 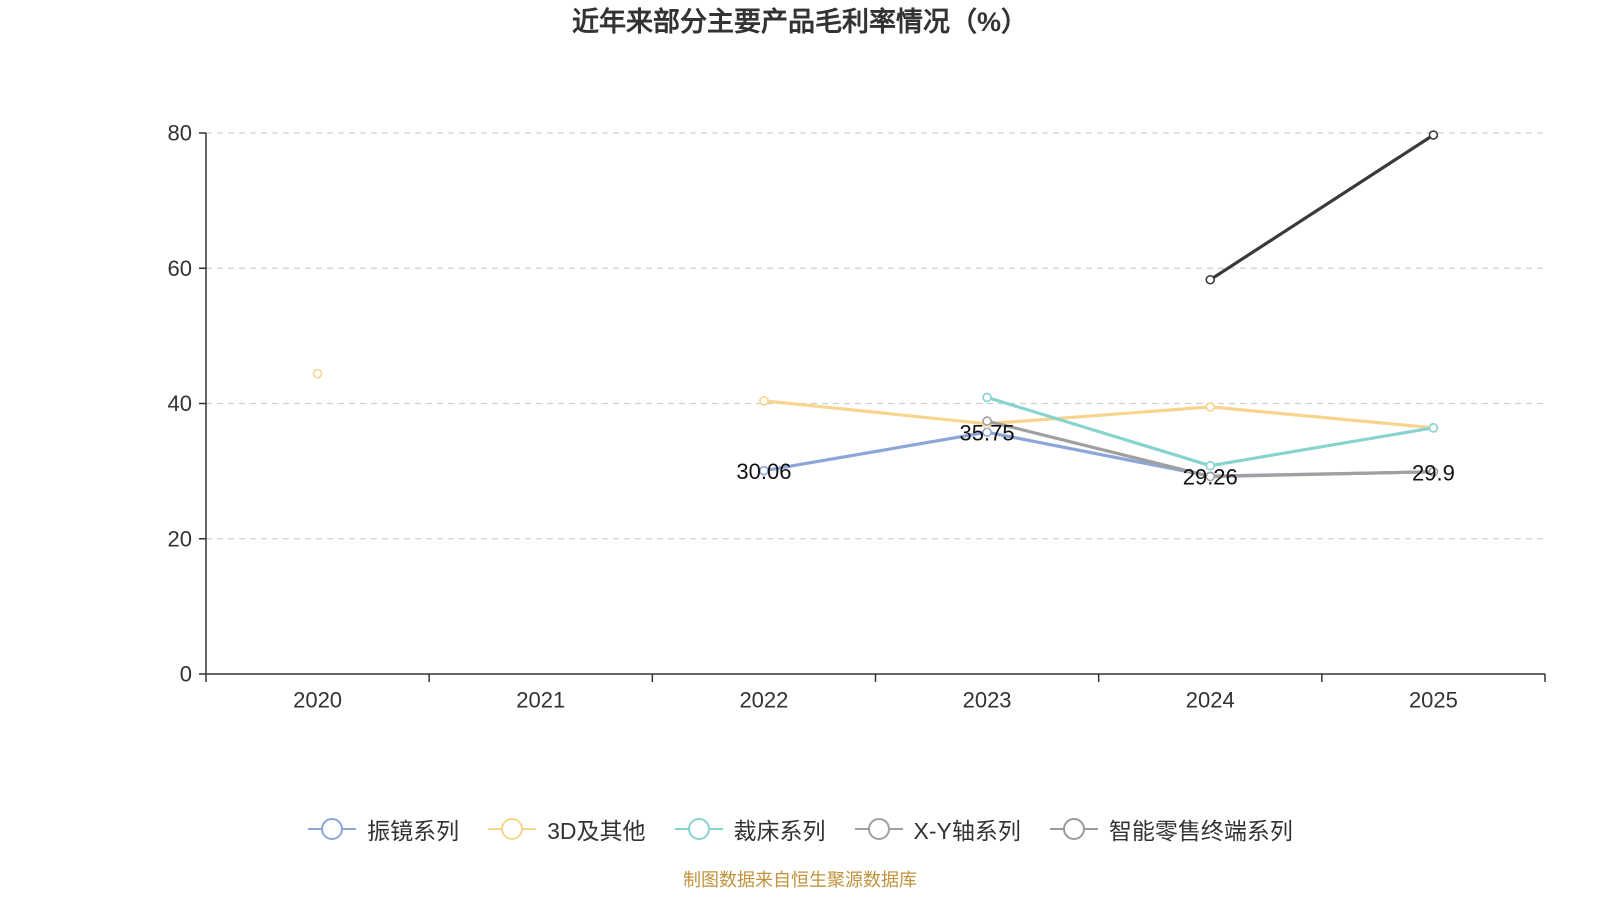 I want to click on legend-item-3d: 3D及其他, so click(x=566, y=829).